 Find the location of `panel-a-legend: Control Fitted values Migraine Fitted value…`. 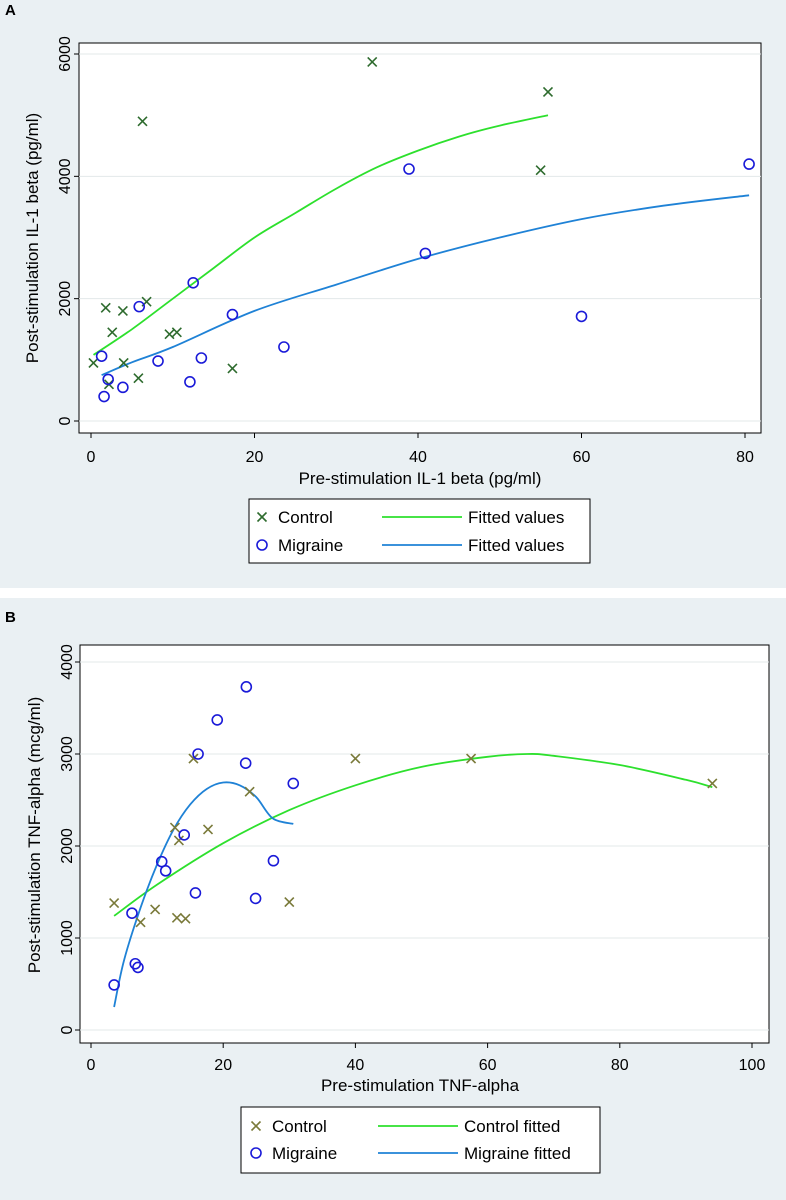

panel-a-legend: Control Fitted values Migraine Fitted value… is located at coordinates (419, 531).